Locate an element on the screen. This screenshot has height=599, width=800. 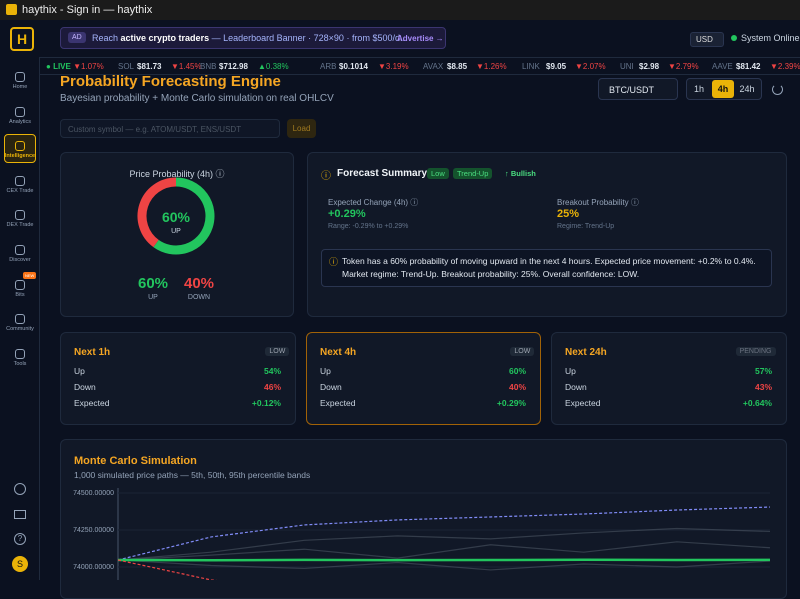
window-bar is located at coordinates (400, 10).